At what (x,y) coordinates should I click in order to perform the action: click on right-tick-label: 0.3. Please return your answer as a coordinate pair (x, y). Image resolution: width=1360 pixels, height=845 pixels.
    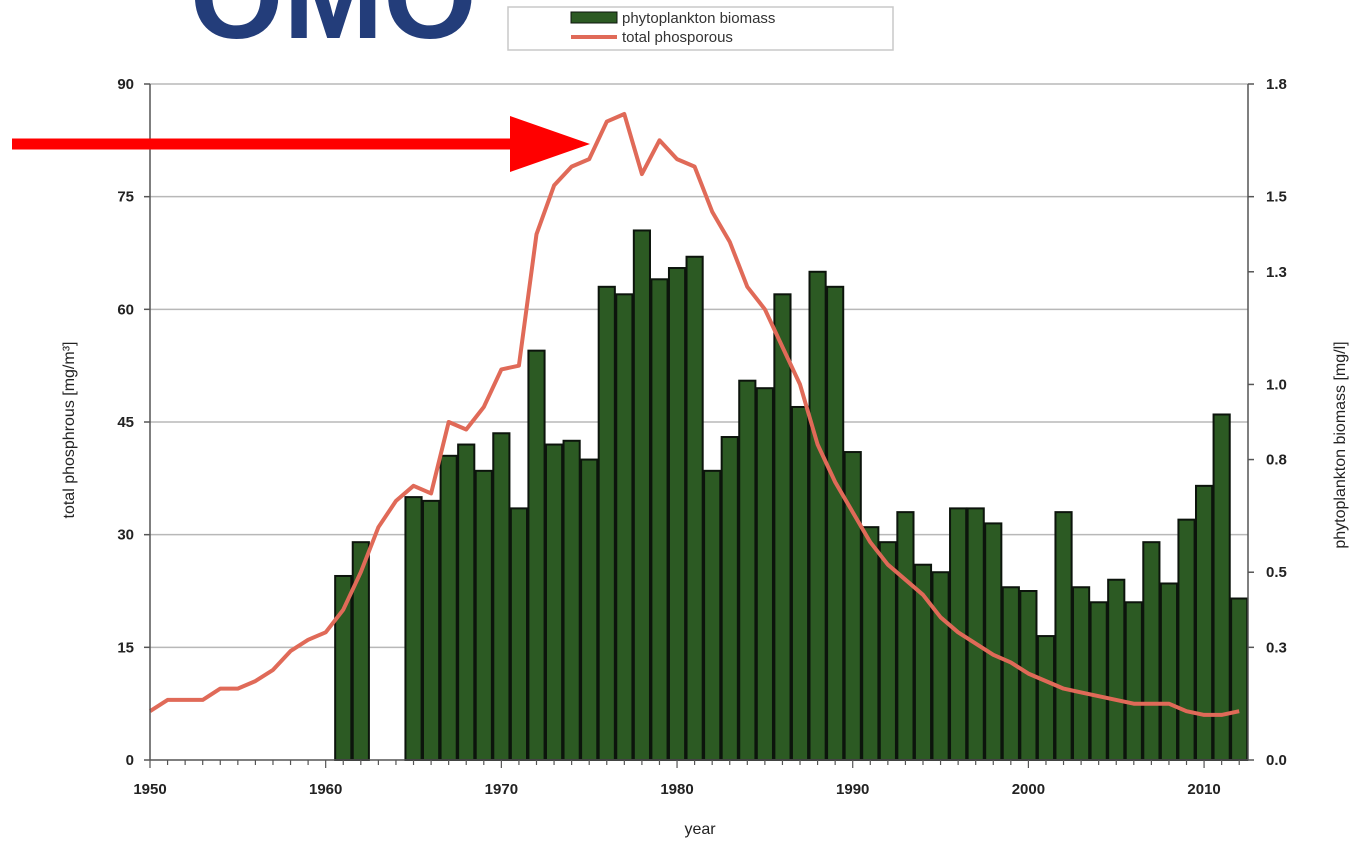
    Looking at the image, I should click on (1276, 647).